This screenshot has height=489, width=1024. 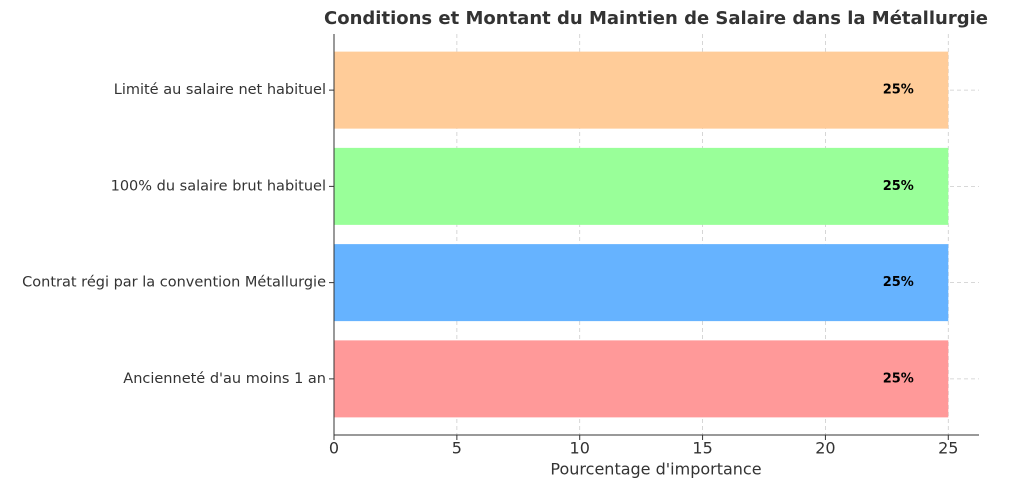 I want to click on x-tick-label: 5, so click(x=457, y=448).